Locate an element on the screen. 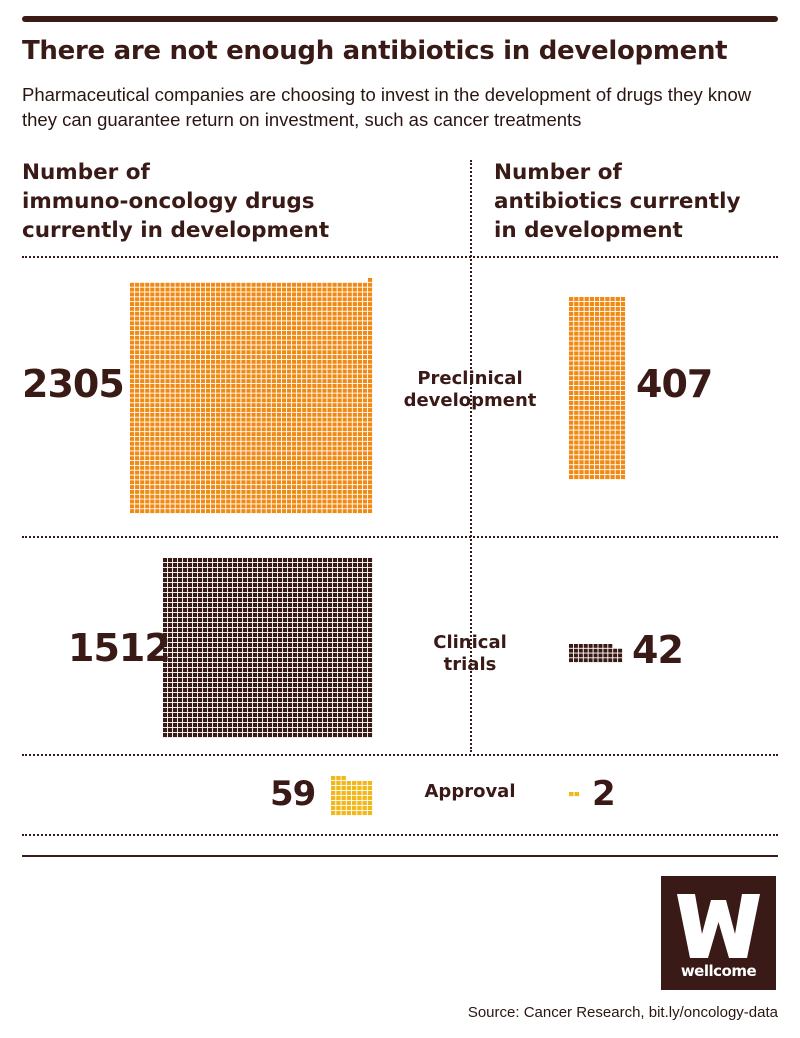 The height and width of the screenshot is (1038, 800). stage-label-clinical: Clinical trials is located at coordinates (470, 653).